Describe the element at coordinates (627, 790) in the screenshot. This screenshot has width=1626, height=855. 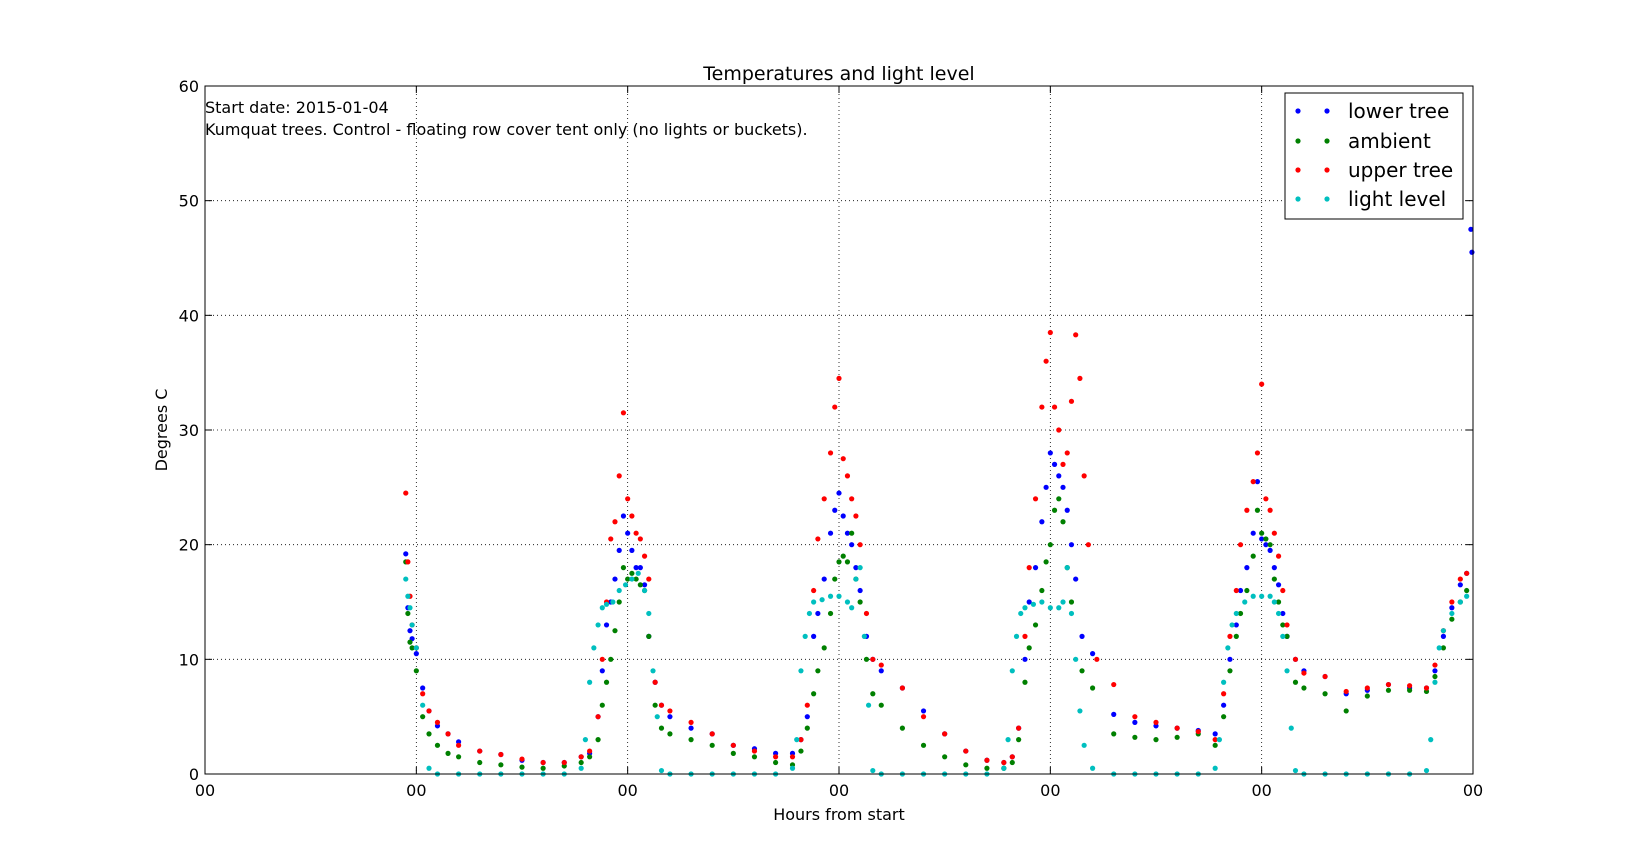
I see `x-tick-label: 00` at that location.